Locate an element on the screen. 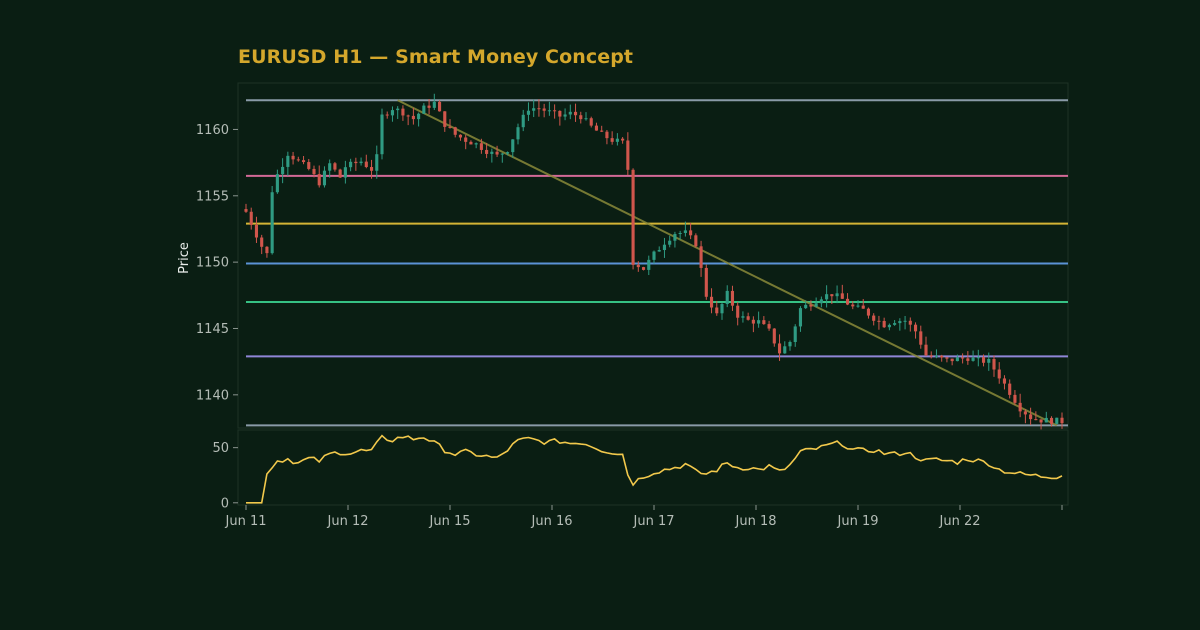 The height and width of the screenshot is (630, 1200). x-tick-label: Jun 11 is located at coordinates (246, 521).